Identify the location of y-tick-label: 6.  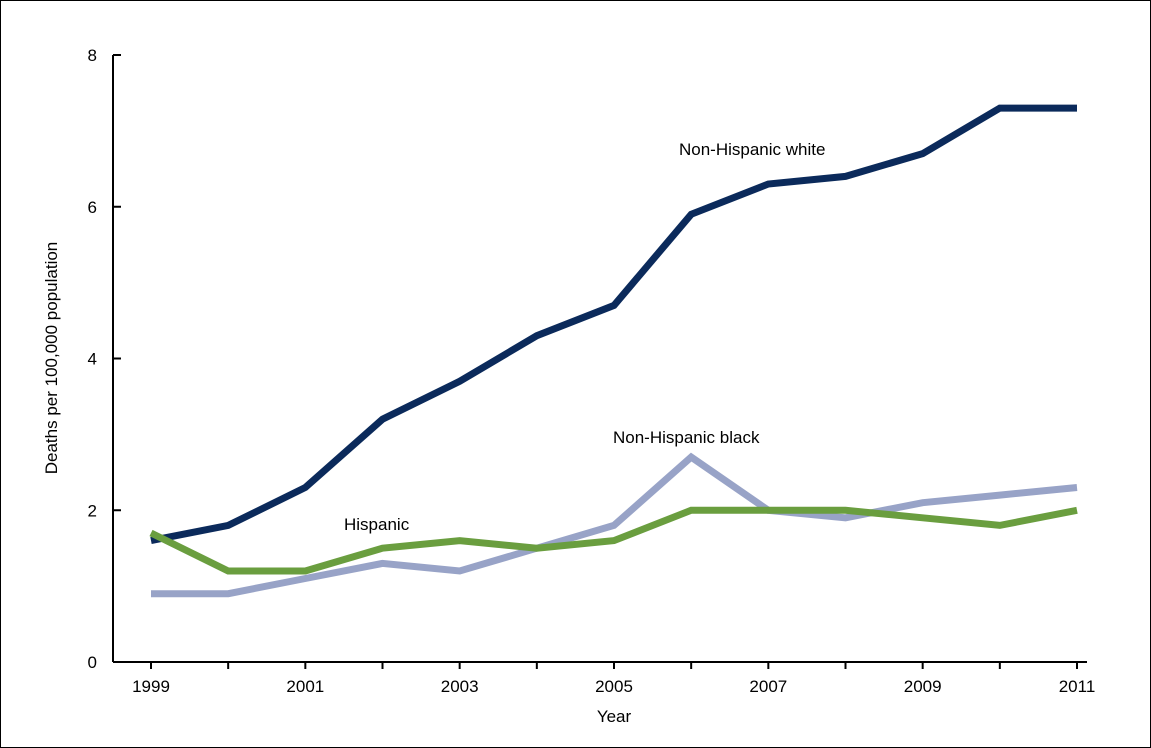
(92, 207).